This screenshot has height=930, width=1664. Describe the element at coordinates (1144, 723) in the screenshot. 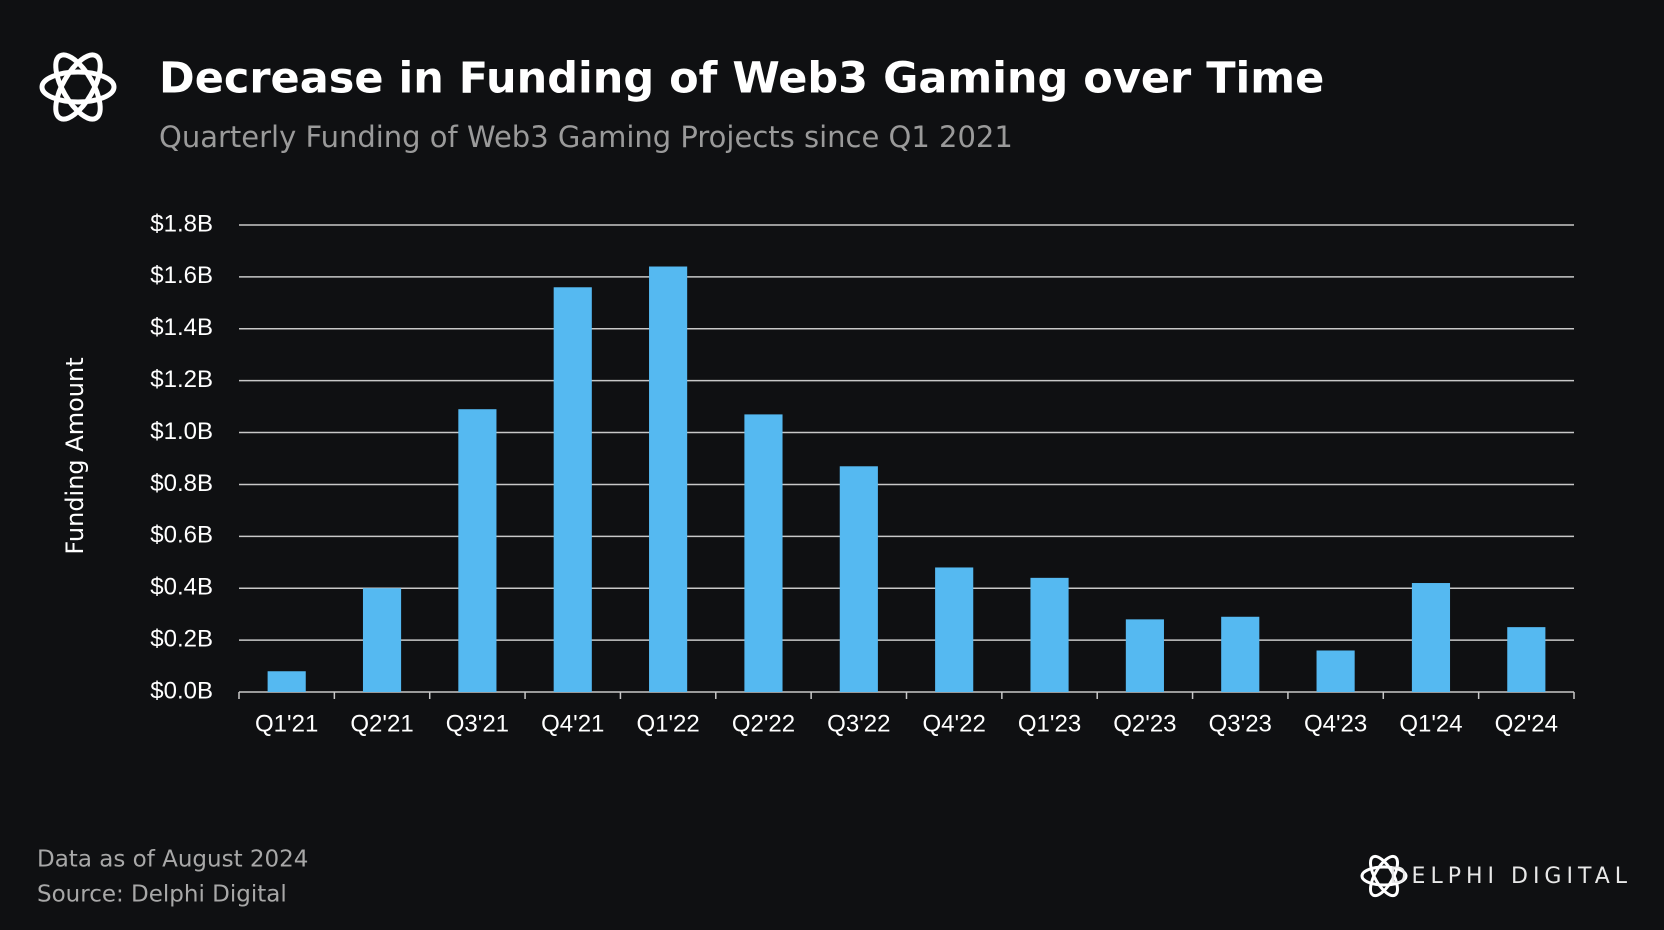

I see `x-tick-label: Q2'23` at that location.